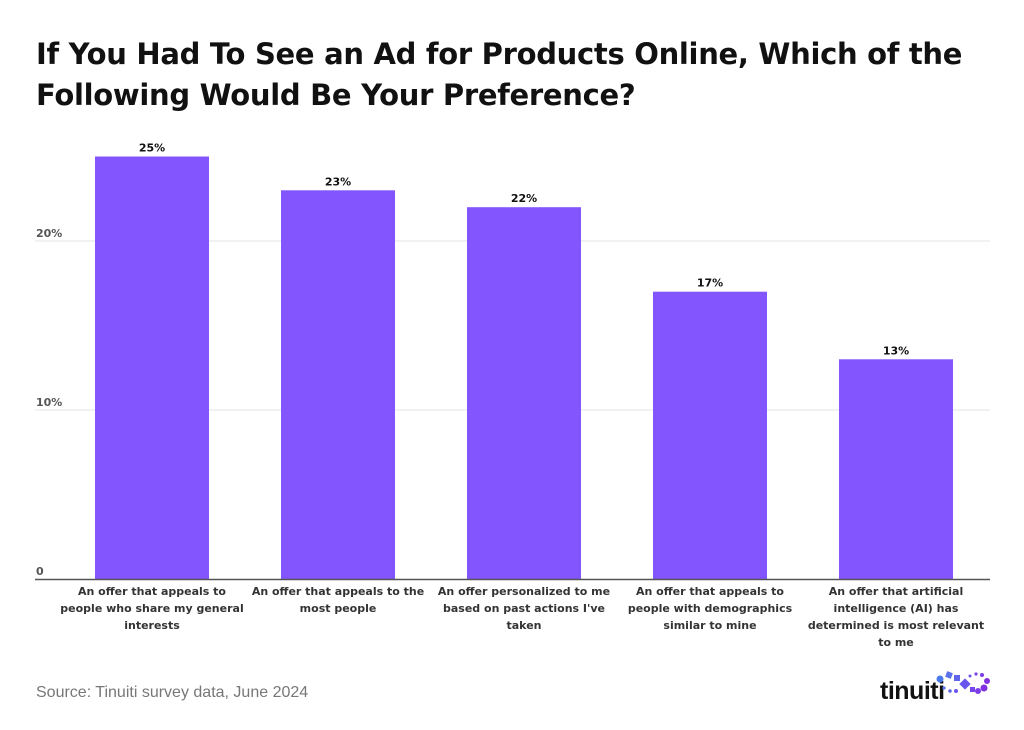 Image resolution: width=1024 pixels, height=730 pixels. I want to click on y-tick-label: 20%, so click(49, 233).